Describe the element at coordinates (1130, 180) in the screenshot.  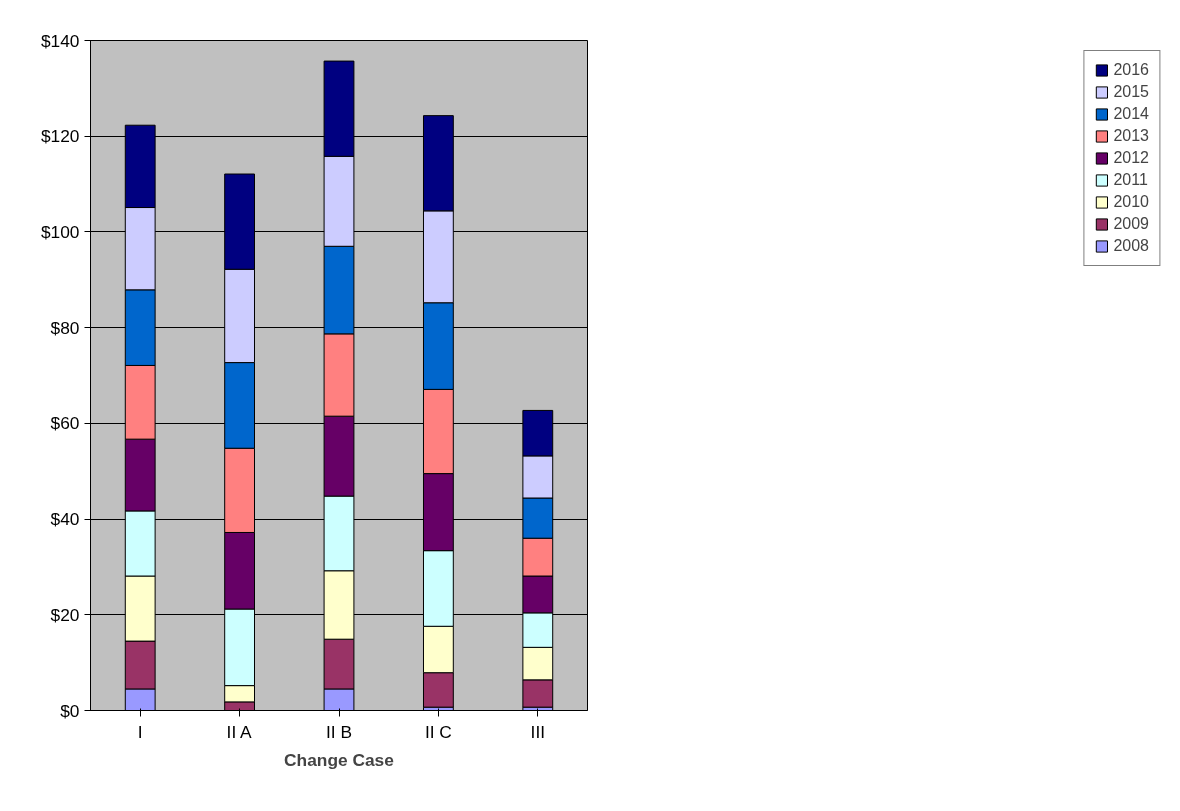
I see `legend-label: 2011` at that location.